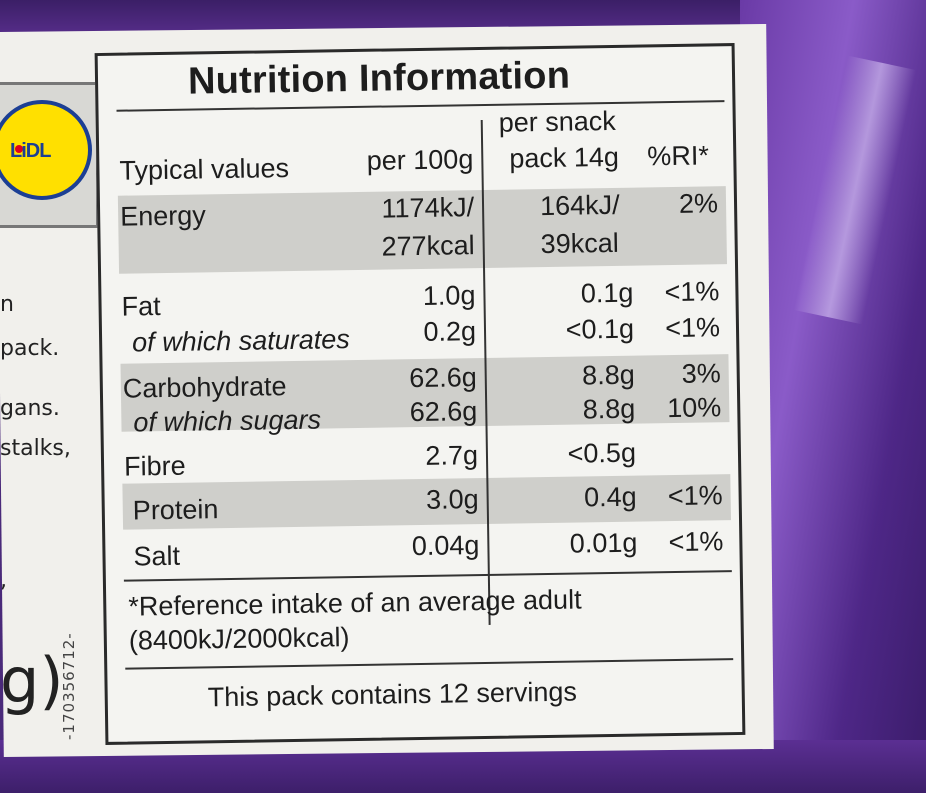 The height and width of the screenshot is (793, 926). Describe the element at coordinates (609, 409) in the screenshot. I see `sugars-snack: 8.8g` at that location.